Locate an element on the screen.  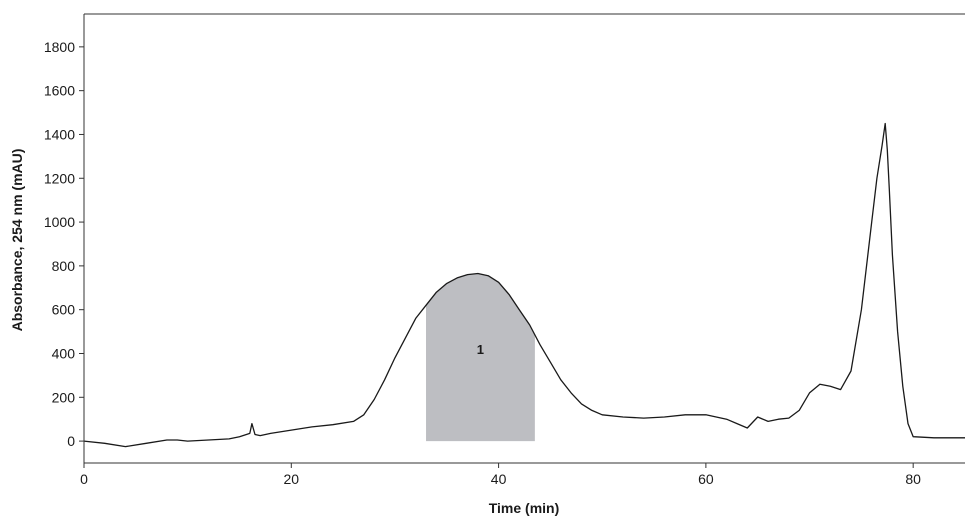
y-axis-title: Absorbance, 254 nm (mAU) is located at coordinates (17, 240).